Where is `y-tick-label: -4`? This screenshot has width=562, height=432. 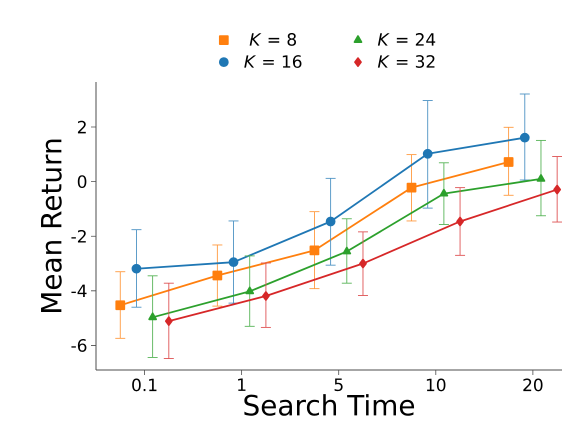 y-tick-label: -4 is located at coordinates (79, 291).